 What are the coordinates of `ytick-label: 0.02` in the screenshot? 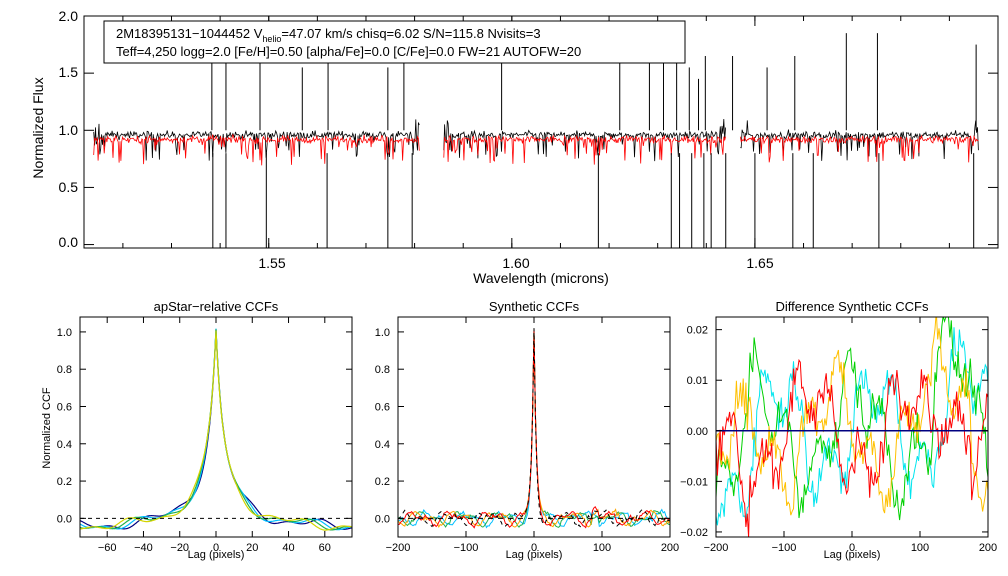 It's located at (697, 331).